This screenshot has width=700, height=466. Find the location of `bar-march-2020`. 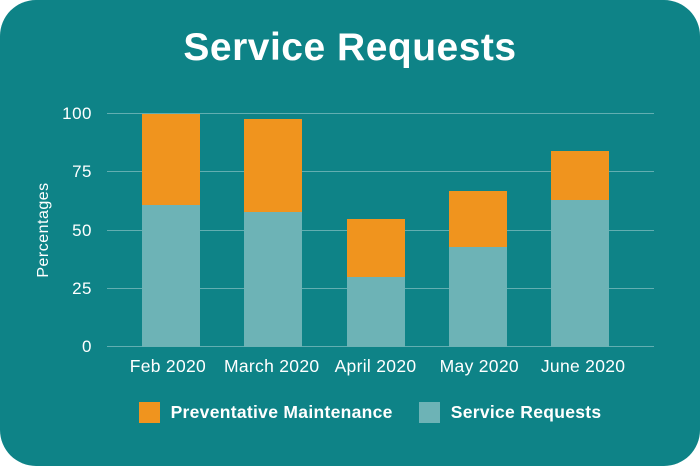

bar-march-2020 is located at coordinates (273, 230).